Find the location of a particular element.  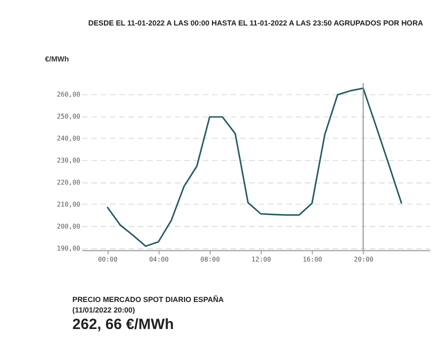

text: PRECIO MERCADO SPOT DIARIO ESPAÑA is located at coordinates (148, 299).